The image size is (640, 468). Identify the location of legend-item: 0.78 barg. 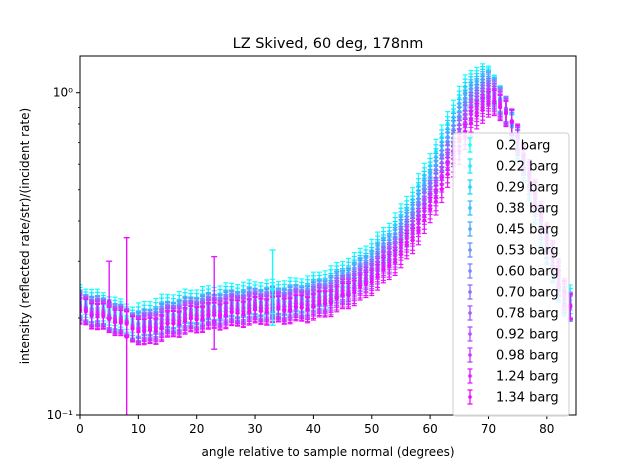
(513, 313).